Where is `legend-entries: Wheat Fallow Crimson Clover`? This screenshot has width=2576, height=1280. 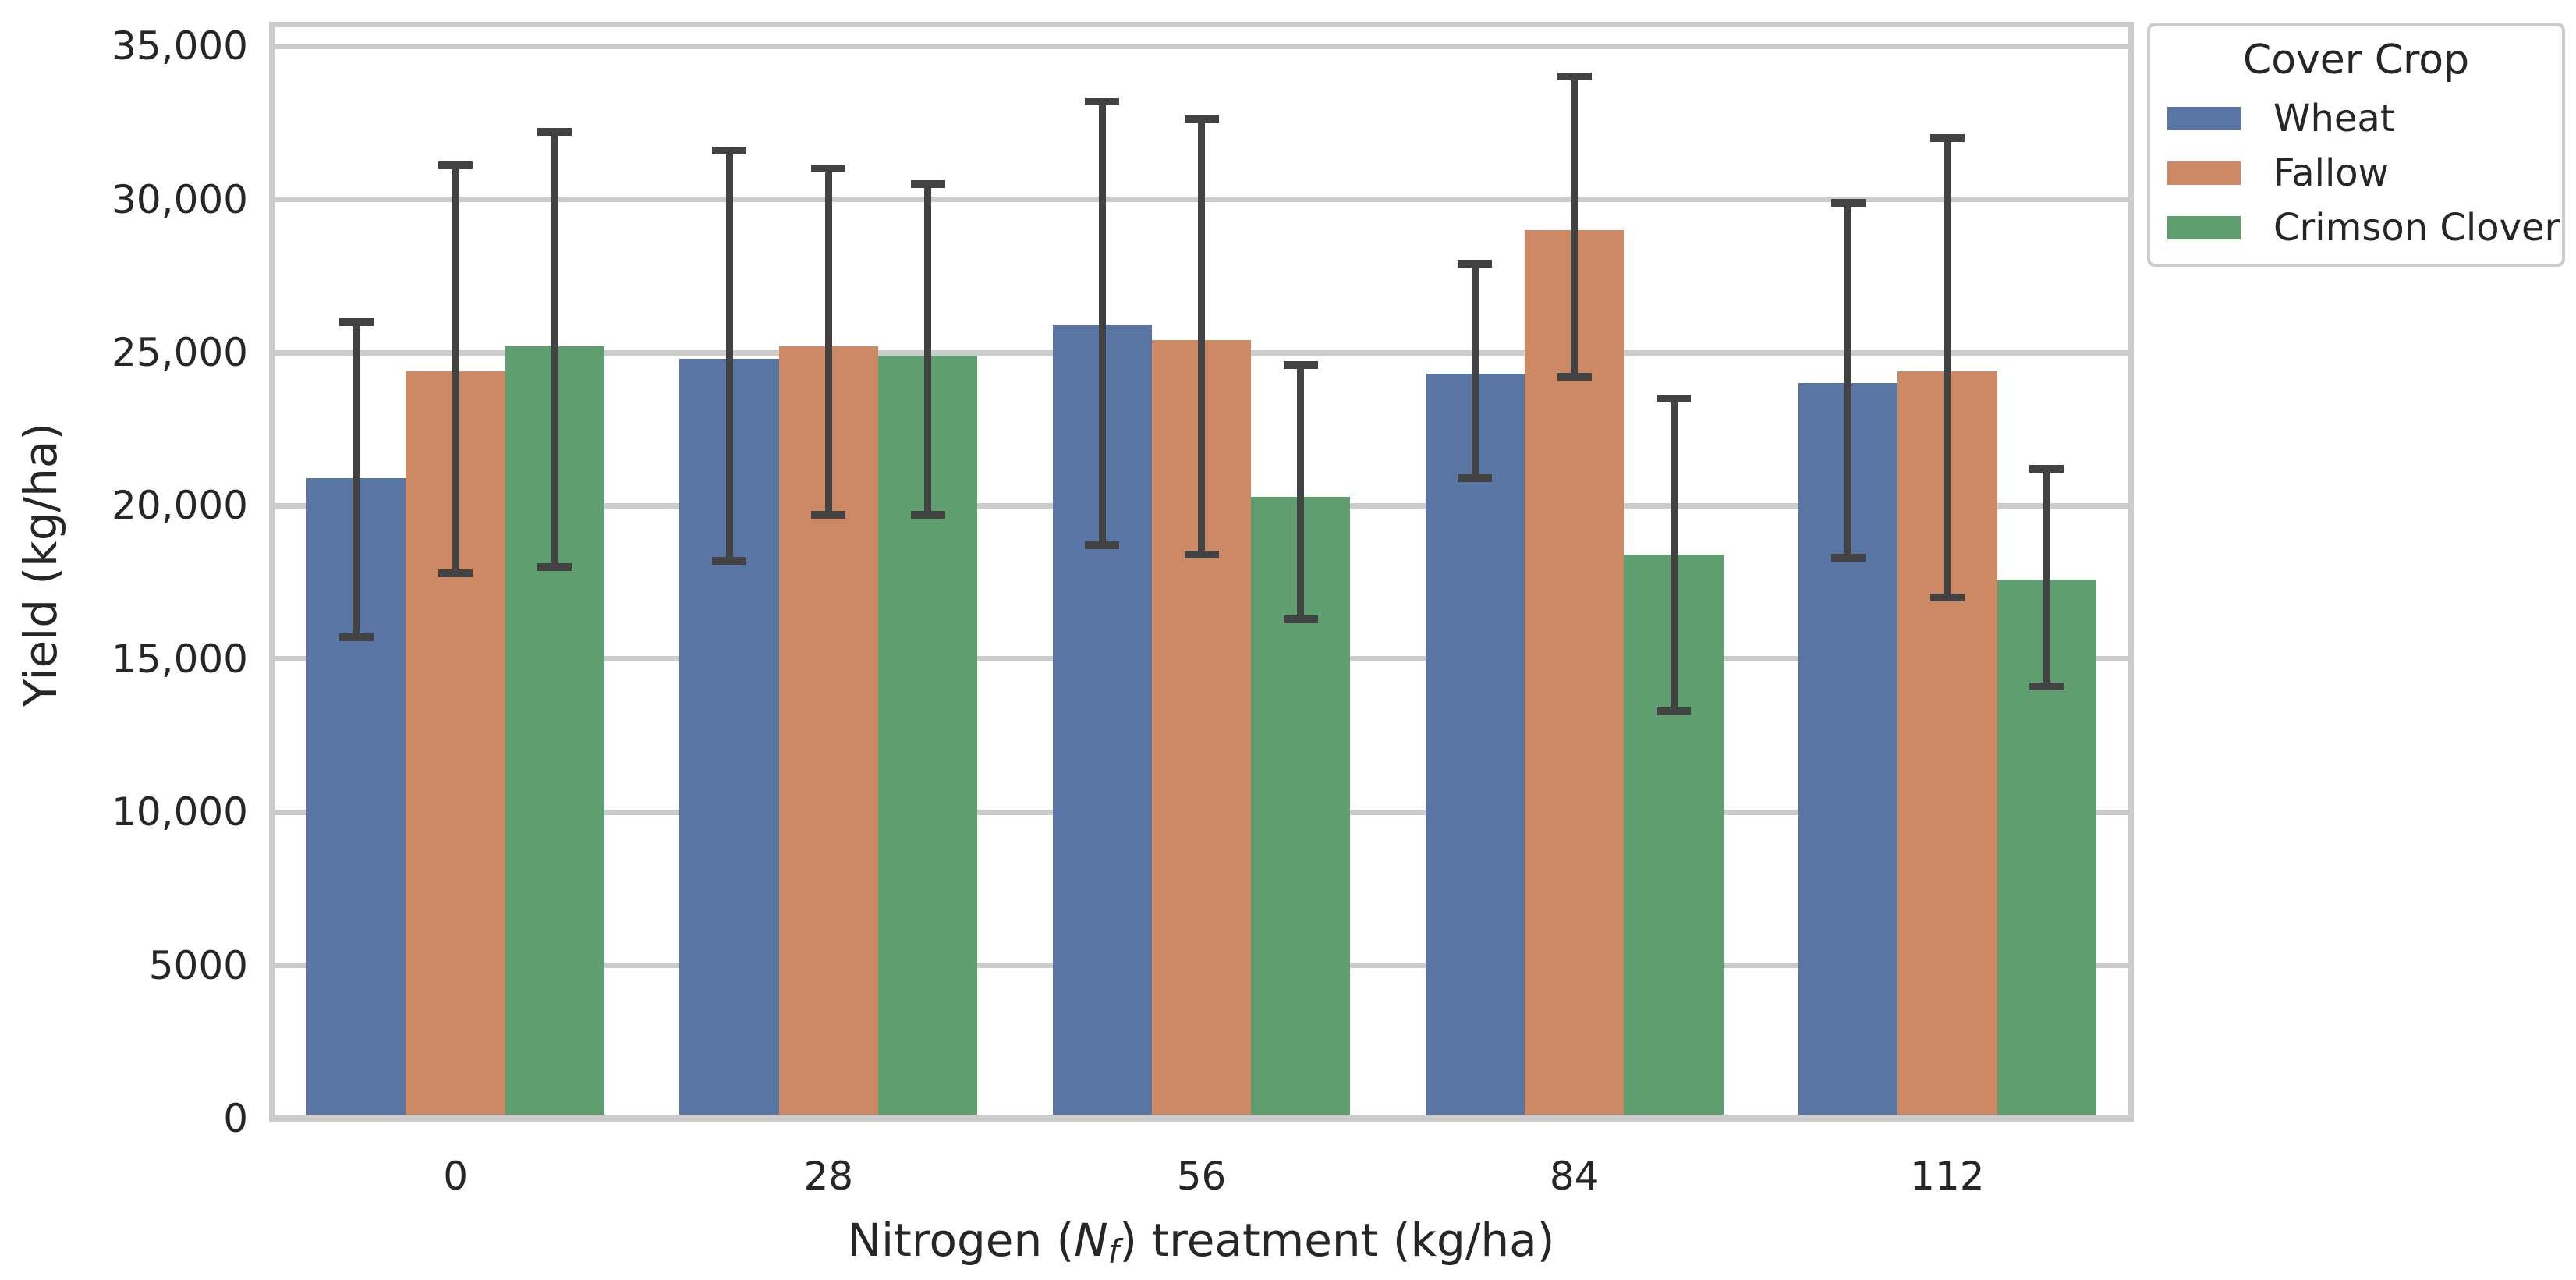
legend-entries: Wheat Fallow Crimson Clover is located at coordinates (2356, 173).